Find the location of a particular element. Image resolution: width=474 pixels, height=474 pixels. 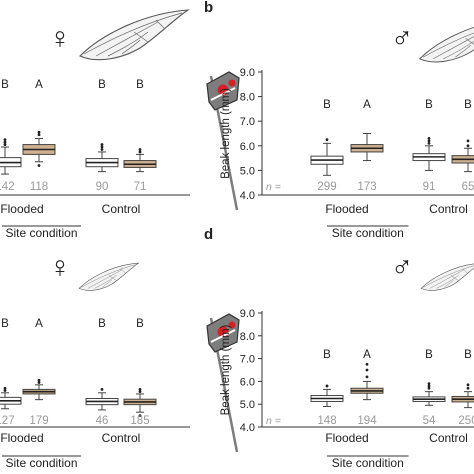

wing-outline is located at coordinates (447, 277).